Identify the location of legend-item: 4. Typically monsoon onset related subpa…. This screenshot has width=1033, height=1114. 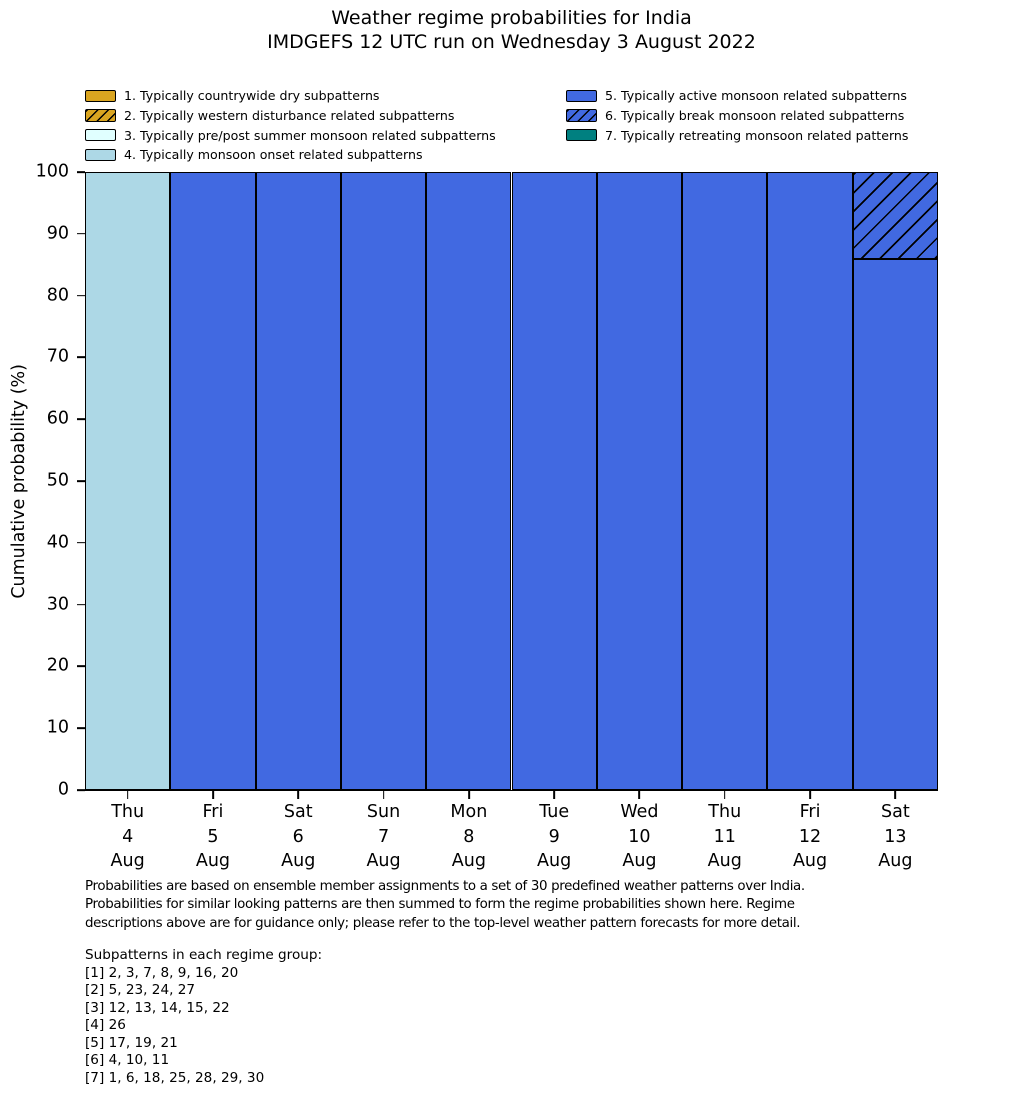
(290, 155).